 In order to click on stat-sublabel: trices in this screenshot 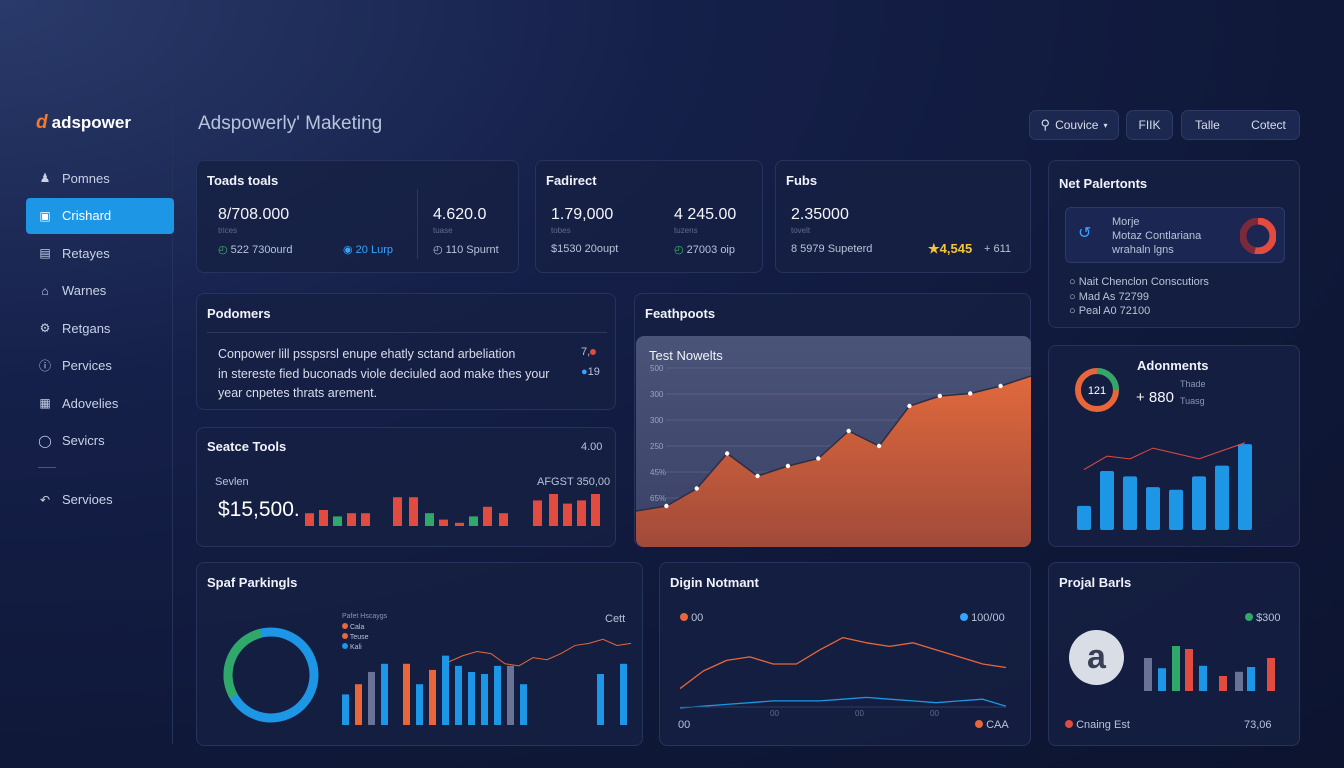, I will do `click(228, 230)`.